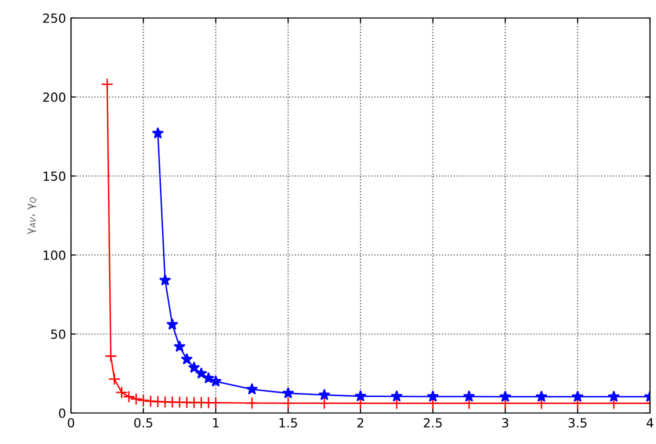 Image resolution: width=656 pixels, height=444 pixels. I want to click on y-tick-label: 0, so click(62, 413).